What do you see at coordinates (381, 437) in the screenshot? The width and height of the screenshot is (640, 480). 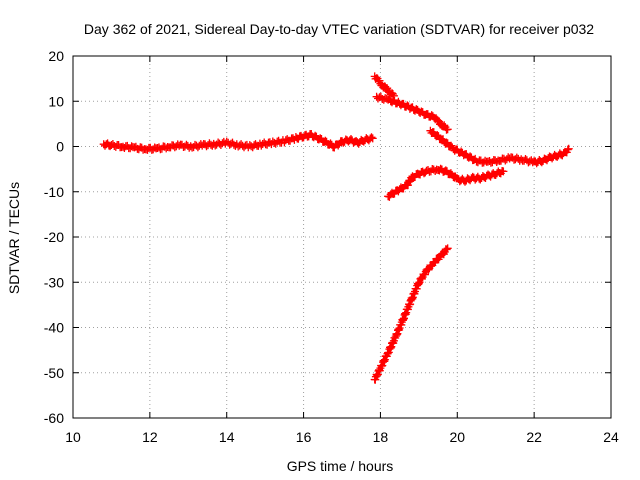 I see `x-tick-label: 18` at bounding box center [381, 437].